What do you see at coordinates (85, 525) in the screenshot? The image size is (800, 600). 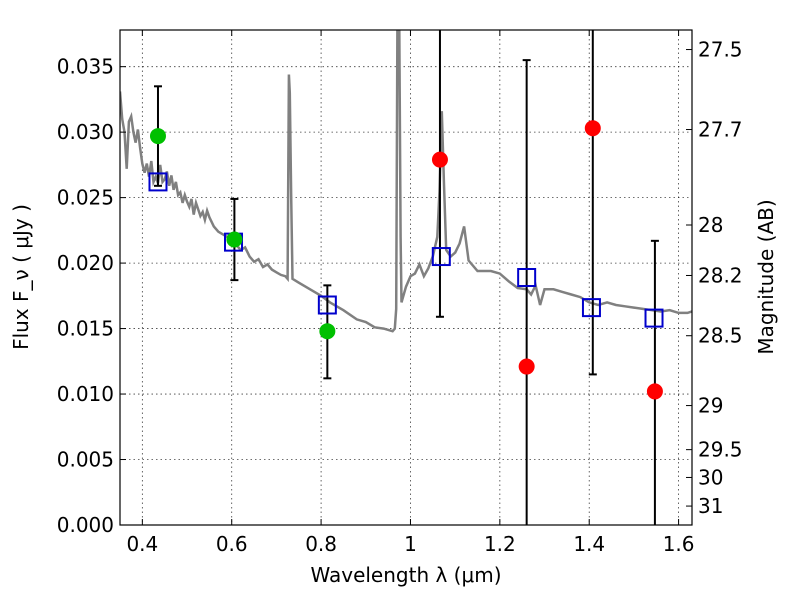 I see `y-tick-label: 0.000` at bounding box center [85, 525].